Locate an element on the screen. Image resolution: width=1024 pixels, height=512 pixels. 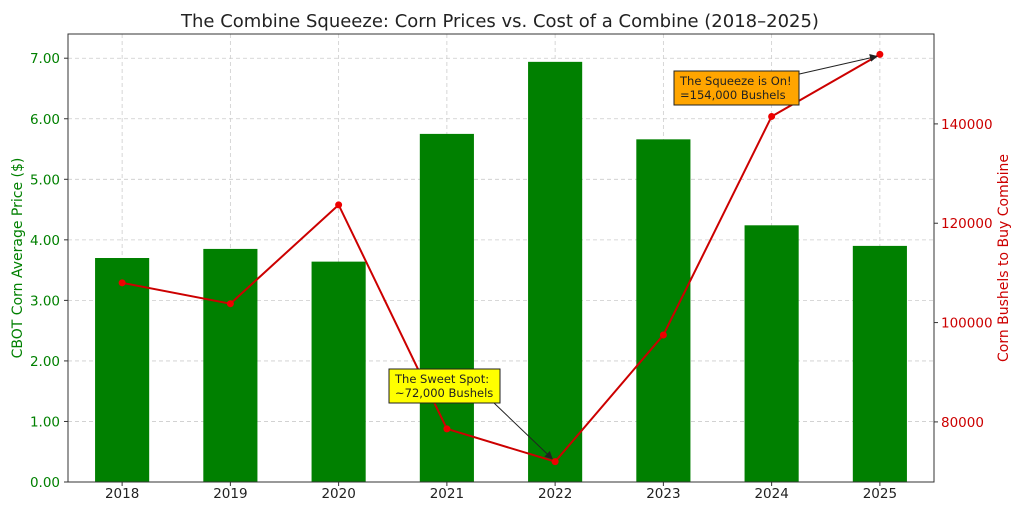
annotation-text-sweet-1: ~72,000 Bushels is located at coordinates (444, 393).